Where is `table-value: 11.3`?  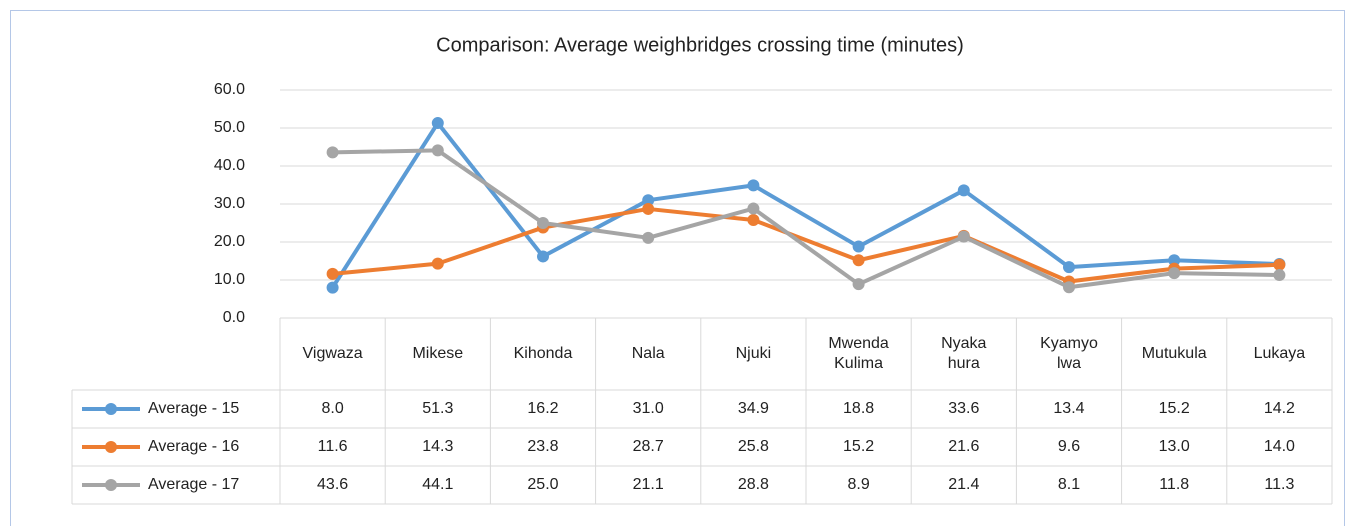 table-value: 11.3 is located at coordinates (1279, 484).